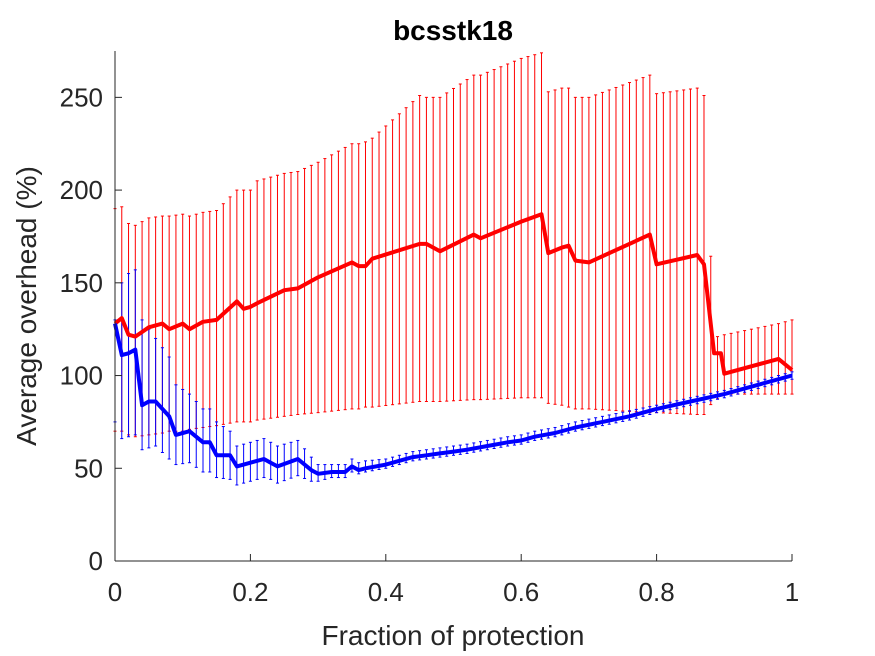 This screenshot has height=656, width=875. What do you see at coordinates (88, 468) in the screenshot?
I see `y-tick-label: 50` at bounding box center [88, 468].